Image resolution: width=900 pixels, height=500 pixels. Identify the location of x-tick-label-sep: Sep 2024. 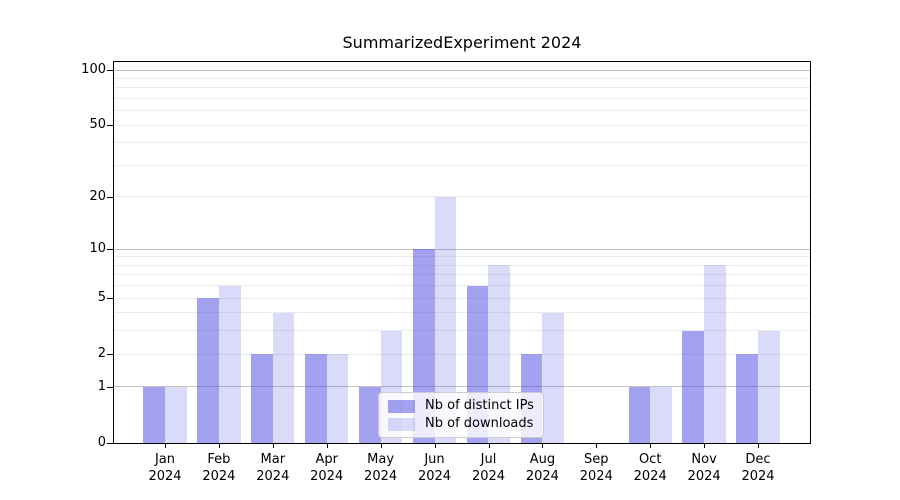
(596, 468).